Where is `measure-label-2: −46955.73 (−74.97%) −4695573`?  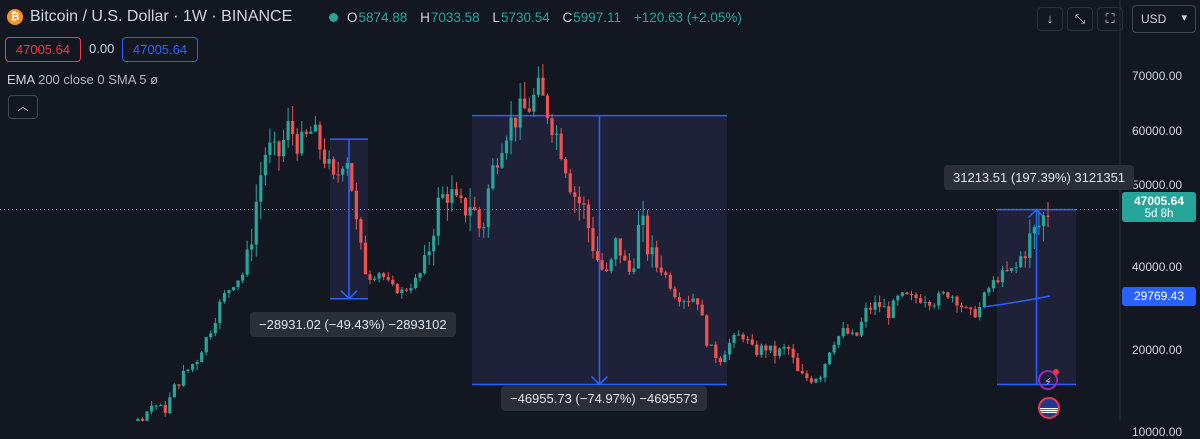
measure-label-2: −46955.73 (−74.97%) −4695573 is located at coordinates (604, 398).